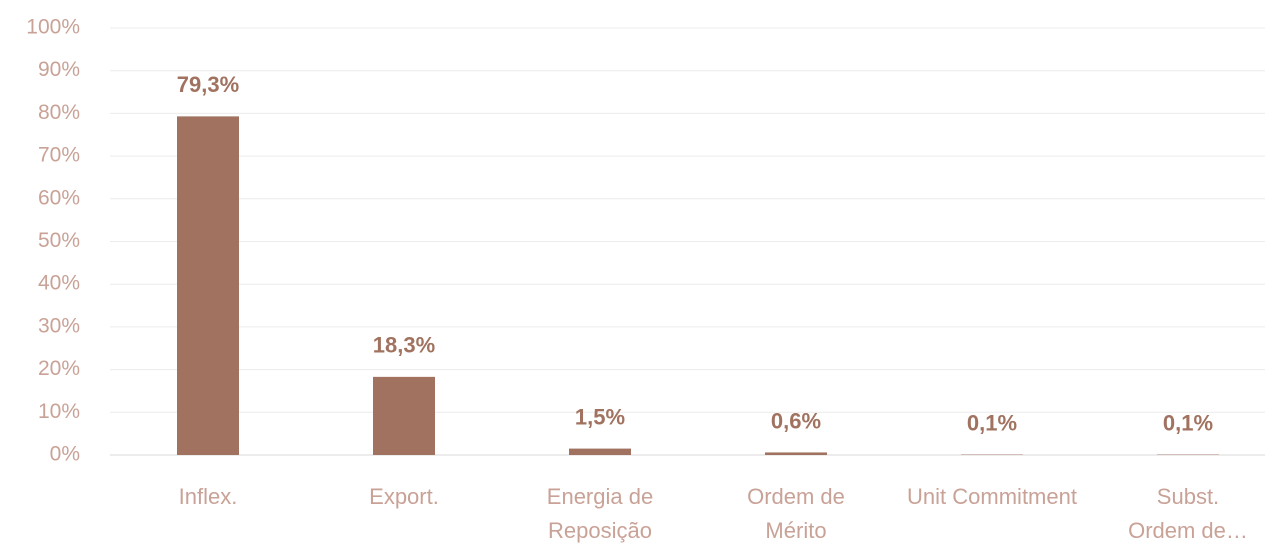 The height and width of the screenshot is (548, 1276). Describe the element at coordinates (208, 497) in the screenshot. I see `x-tick-label: Inflex.` at that location.